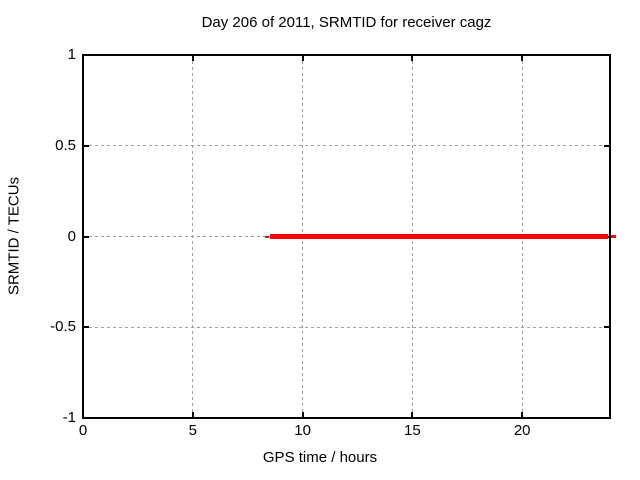 The height and width of the screenshot is (480, 640). Describe the element at coordinates (83, 430) in the screenshot. I see `x-tick-label: 0` at that location.